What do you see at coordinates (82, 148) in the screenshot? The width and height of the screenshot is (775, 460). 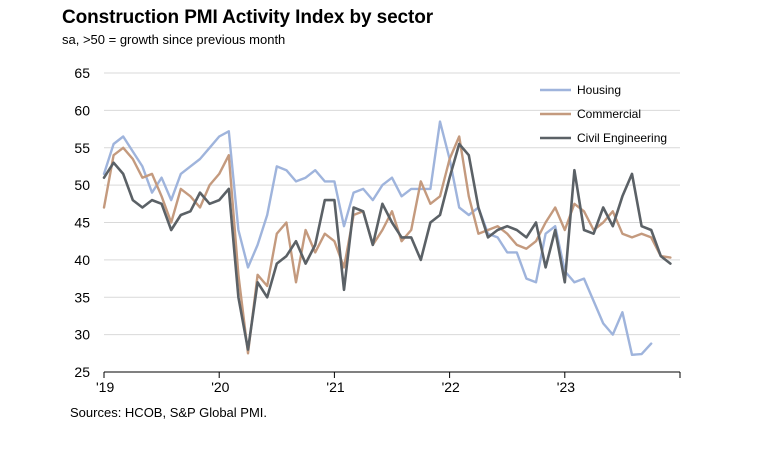 I see `y-tick-label: 55` at bounding box center [82, 148].